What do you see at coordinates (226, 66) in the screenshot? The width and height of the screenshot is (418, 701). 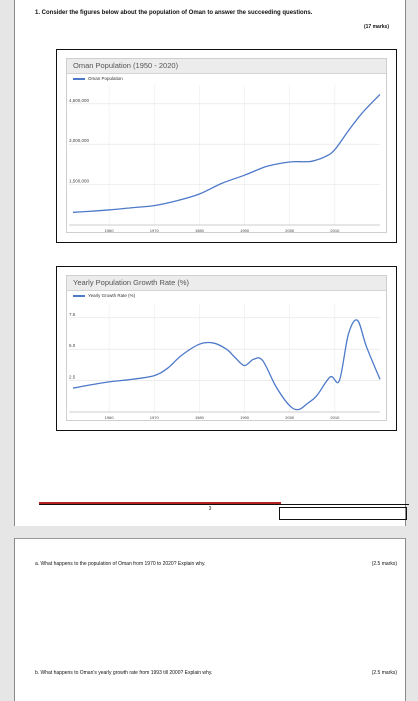 I see `population-chart-title-bar: Oman Population (1950 - 2020)` at bounding box center [226, 66].